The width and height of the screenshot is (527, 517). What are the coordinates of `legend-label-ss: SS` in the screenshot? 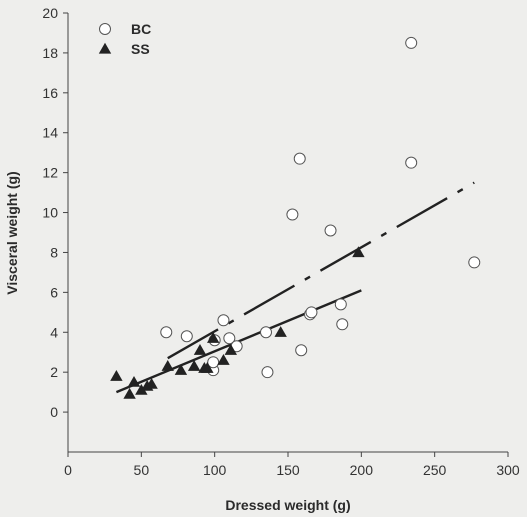 It's located at (140, 49).